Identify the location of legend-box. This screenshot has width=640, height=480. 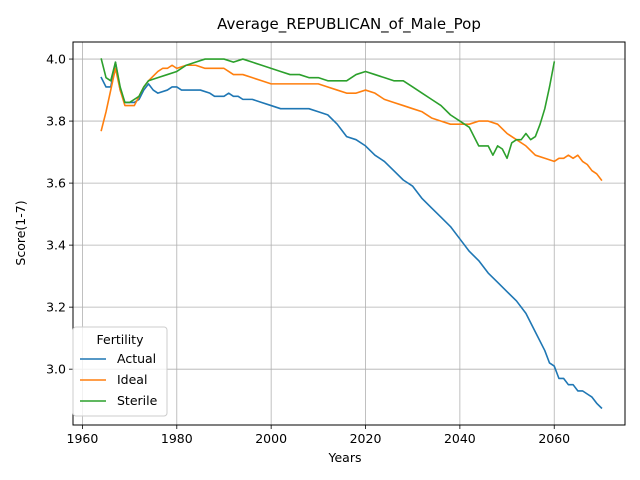
(120, 371).